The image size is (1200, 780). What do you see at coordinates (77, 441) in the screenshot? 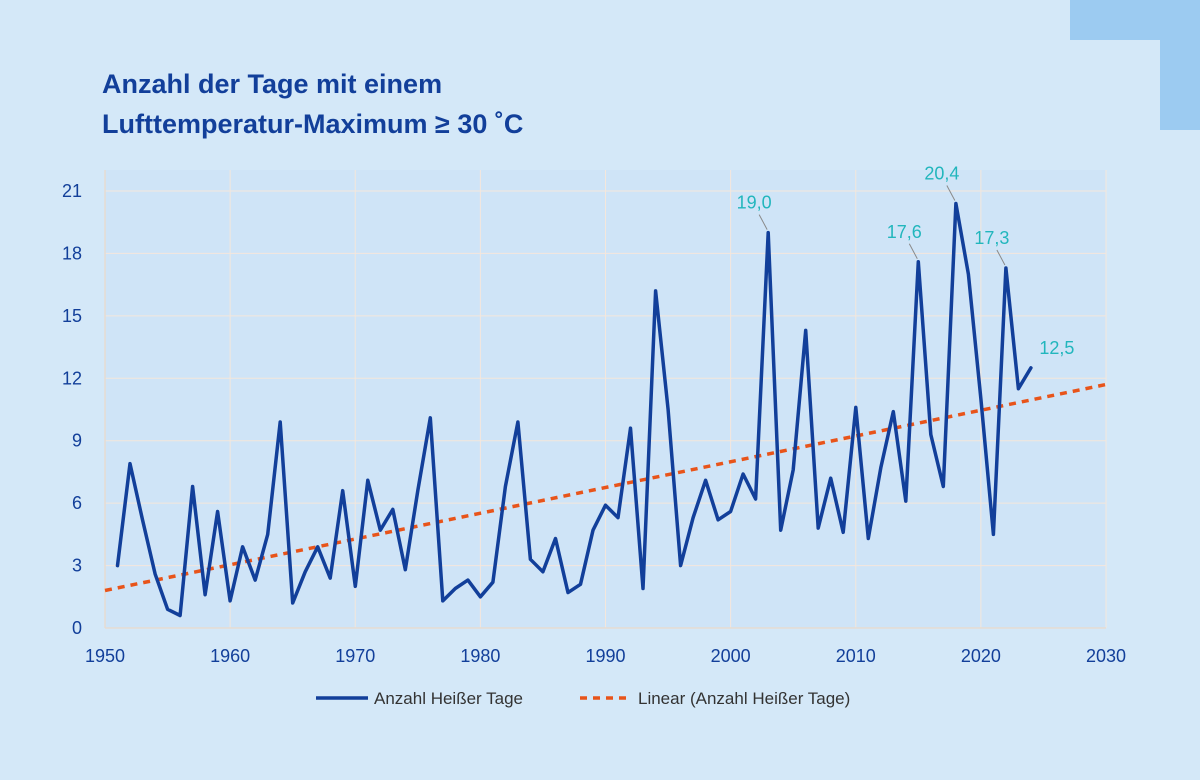
I see `y-tick-label: 9` at bounding box center [77, 441].